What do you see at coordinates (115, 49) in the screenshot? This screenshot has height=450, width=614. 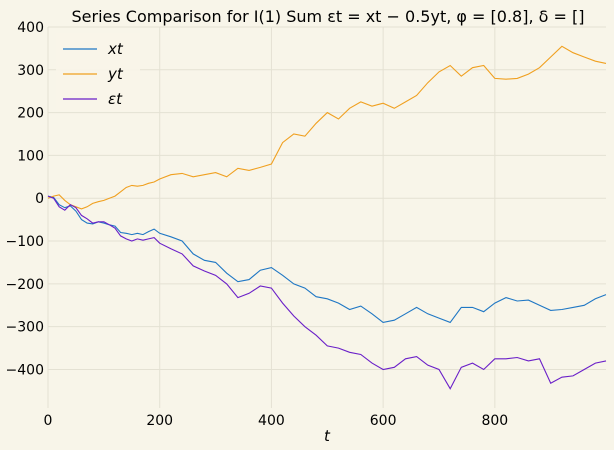 I see `legend-label-1: xt` at bounding box center [115, 49].